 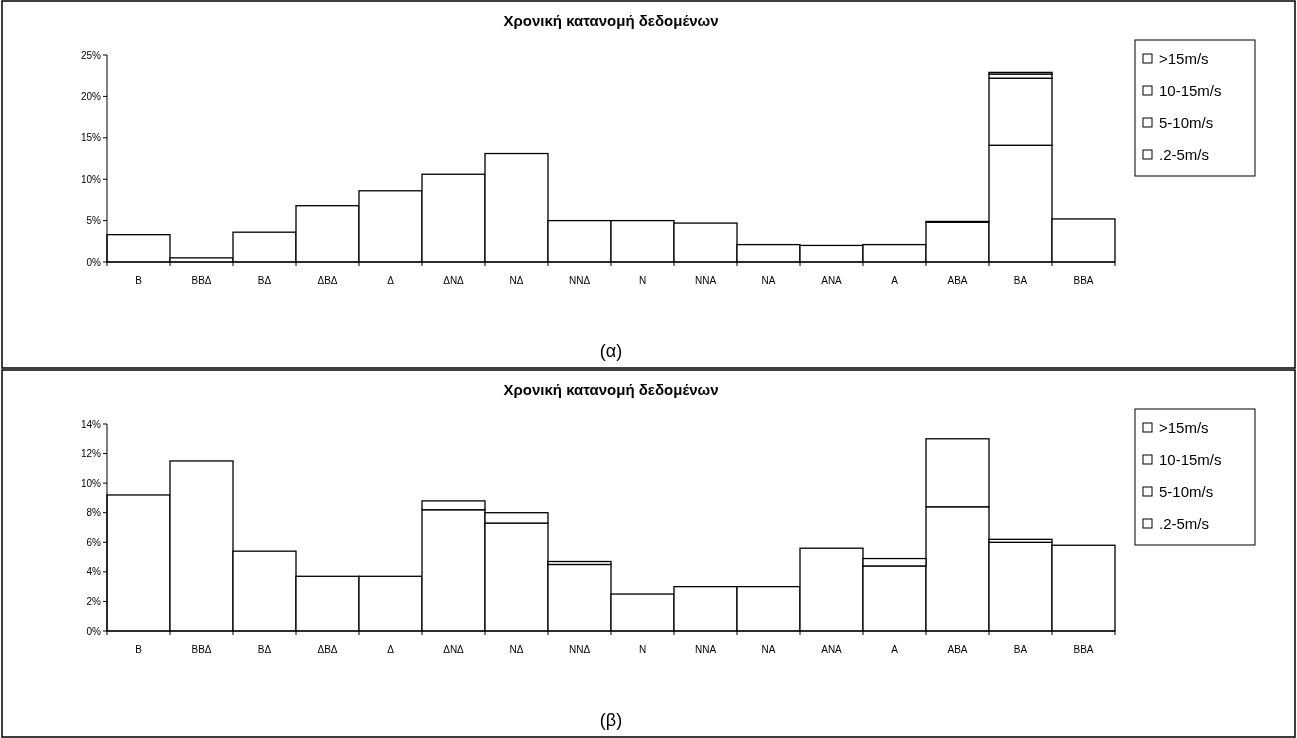 I want to click on y-tick-label: 5%, so click(x=94, y=221).